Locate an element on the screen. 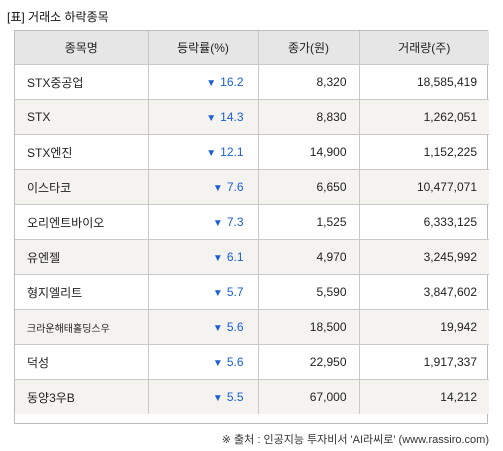 The image size is (503, 451). change-rate-value: 5.7 is located at coordinates (235, 292).